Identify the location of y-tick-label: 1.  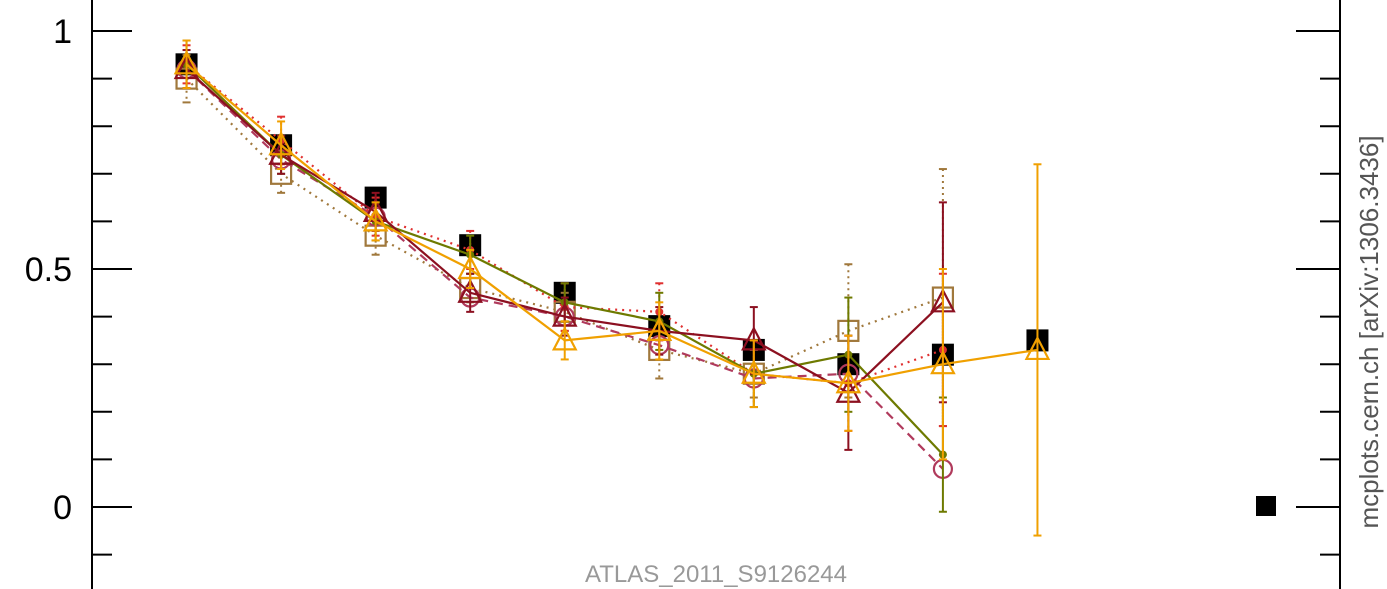
(62, 32).